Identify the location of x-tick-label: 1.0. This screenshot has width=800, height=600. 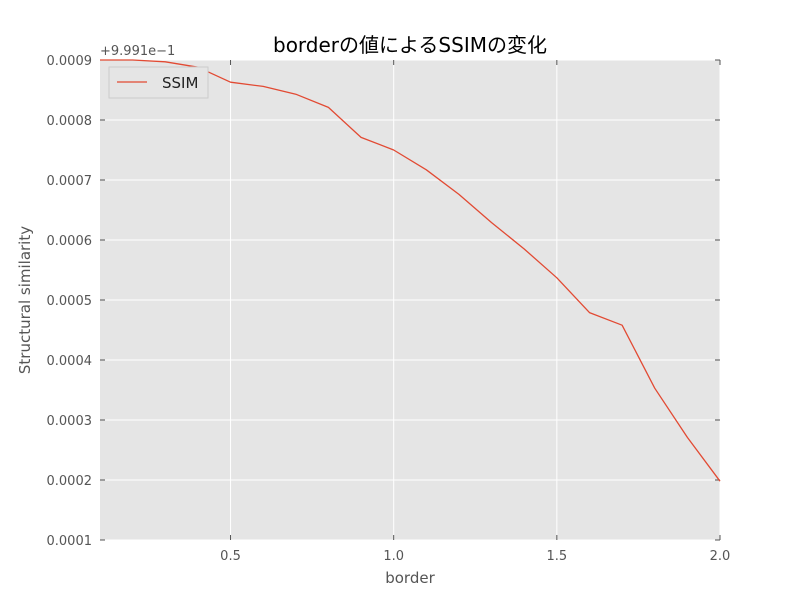
(393, 556).